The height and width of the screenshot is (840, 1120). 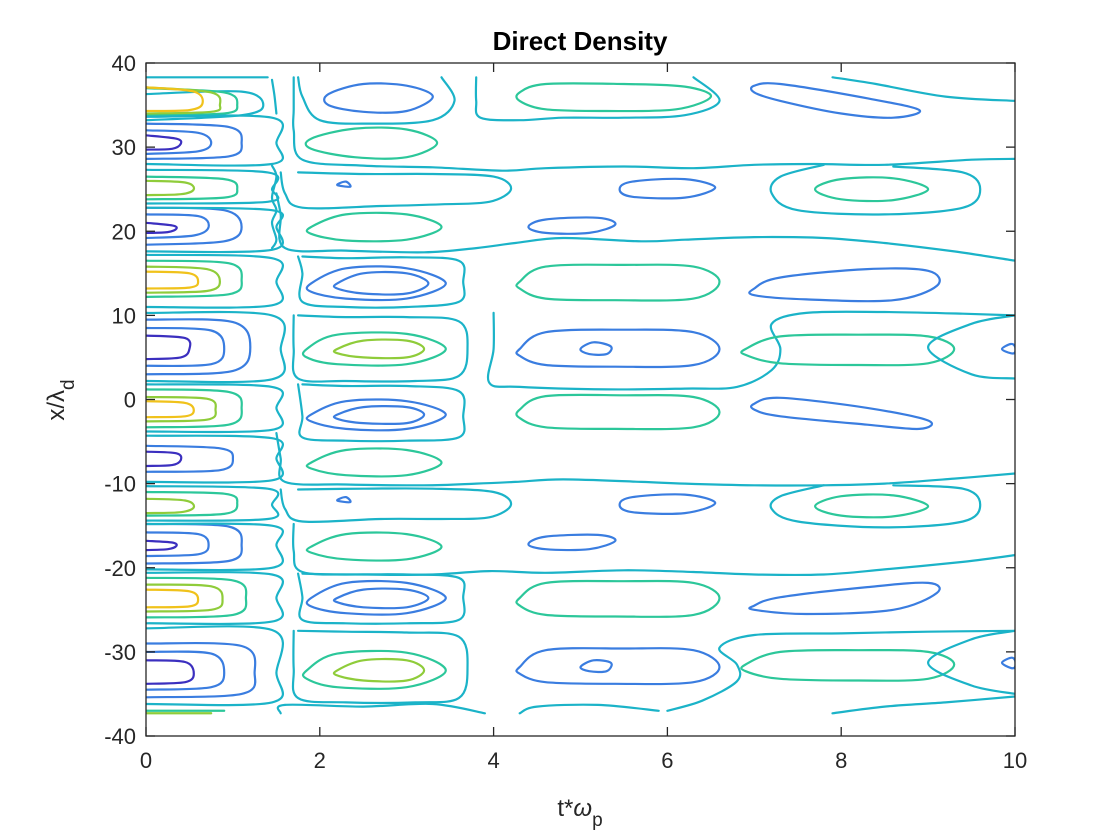 What do you see at coordinates (582, 808) in the screenshot?
I see `x-axis-label-greek: ω` at bounding box center [582, 808].